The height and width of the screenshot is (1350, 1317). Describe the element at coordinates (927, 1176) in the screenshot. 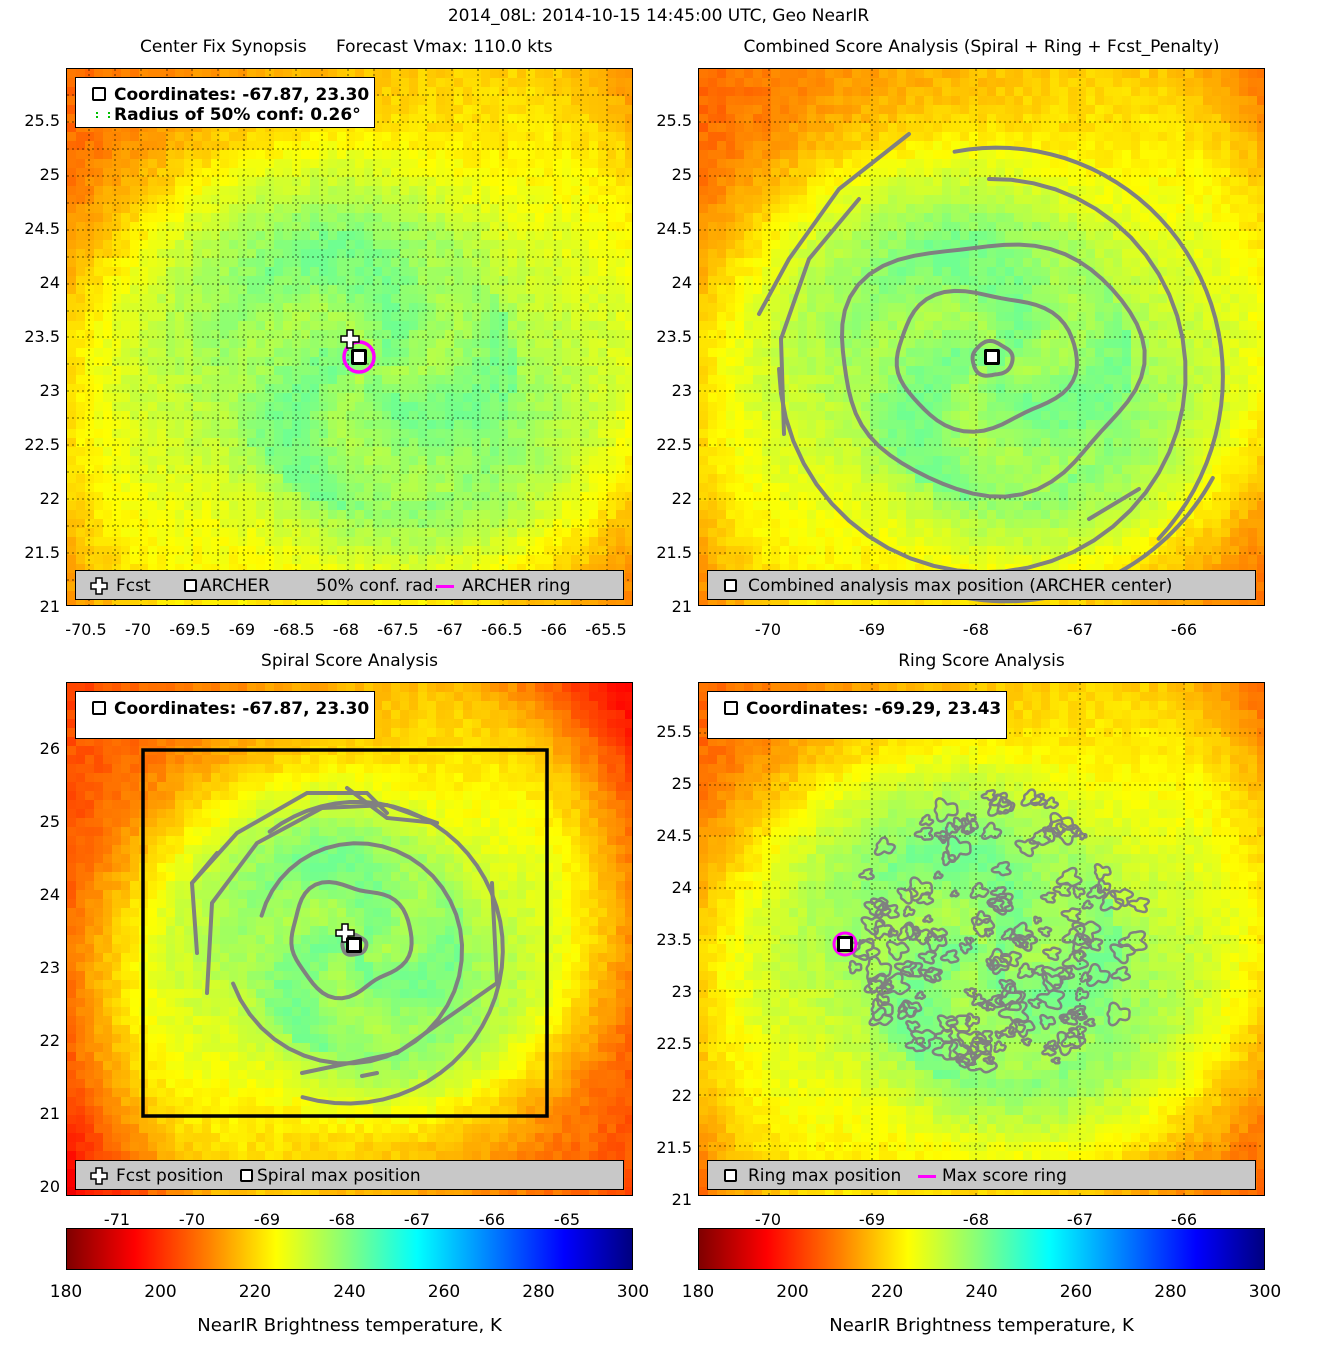

I see `score-ring-legend-icon` at that location.